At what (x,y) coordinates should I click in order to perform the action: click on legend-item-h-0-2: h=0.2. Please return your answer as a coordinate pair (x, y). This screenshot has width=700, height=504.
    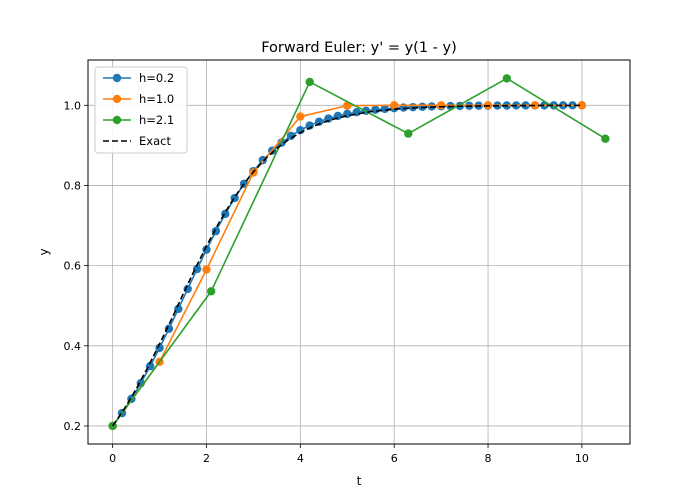
    Looking at the image, I should click on (138, 78).